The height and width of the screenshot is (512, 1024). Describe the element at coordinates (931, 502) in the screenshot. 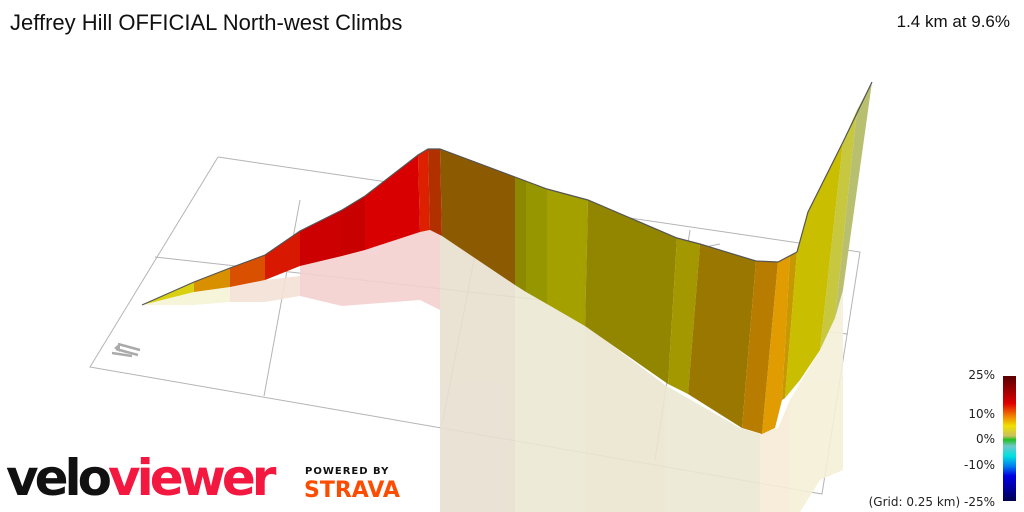

I see `legend-label-neg25-grid: (Grid: 0.25 km) -25%` at that location.